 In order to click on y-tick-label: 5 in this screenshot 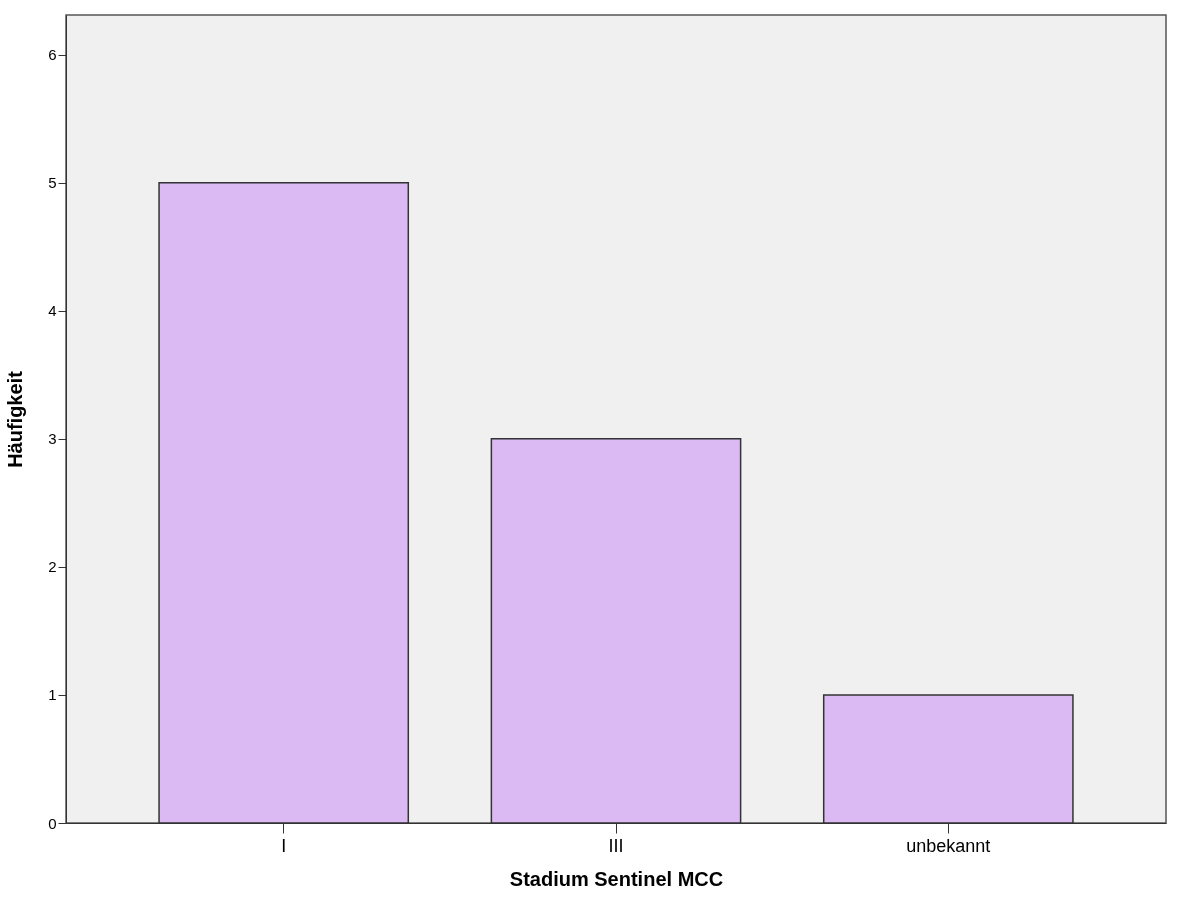, I will do `click(52, 183)`.